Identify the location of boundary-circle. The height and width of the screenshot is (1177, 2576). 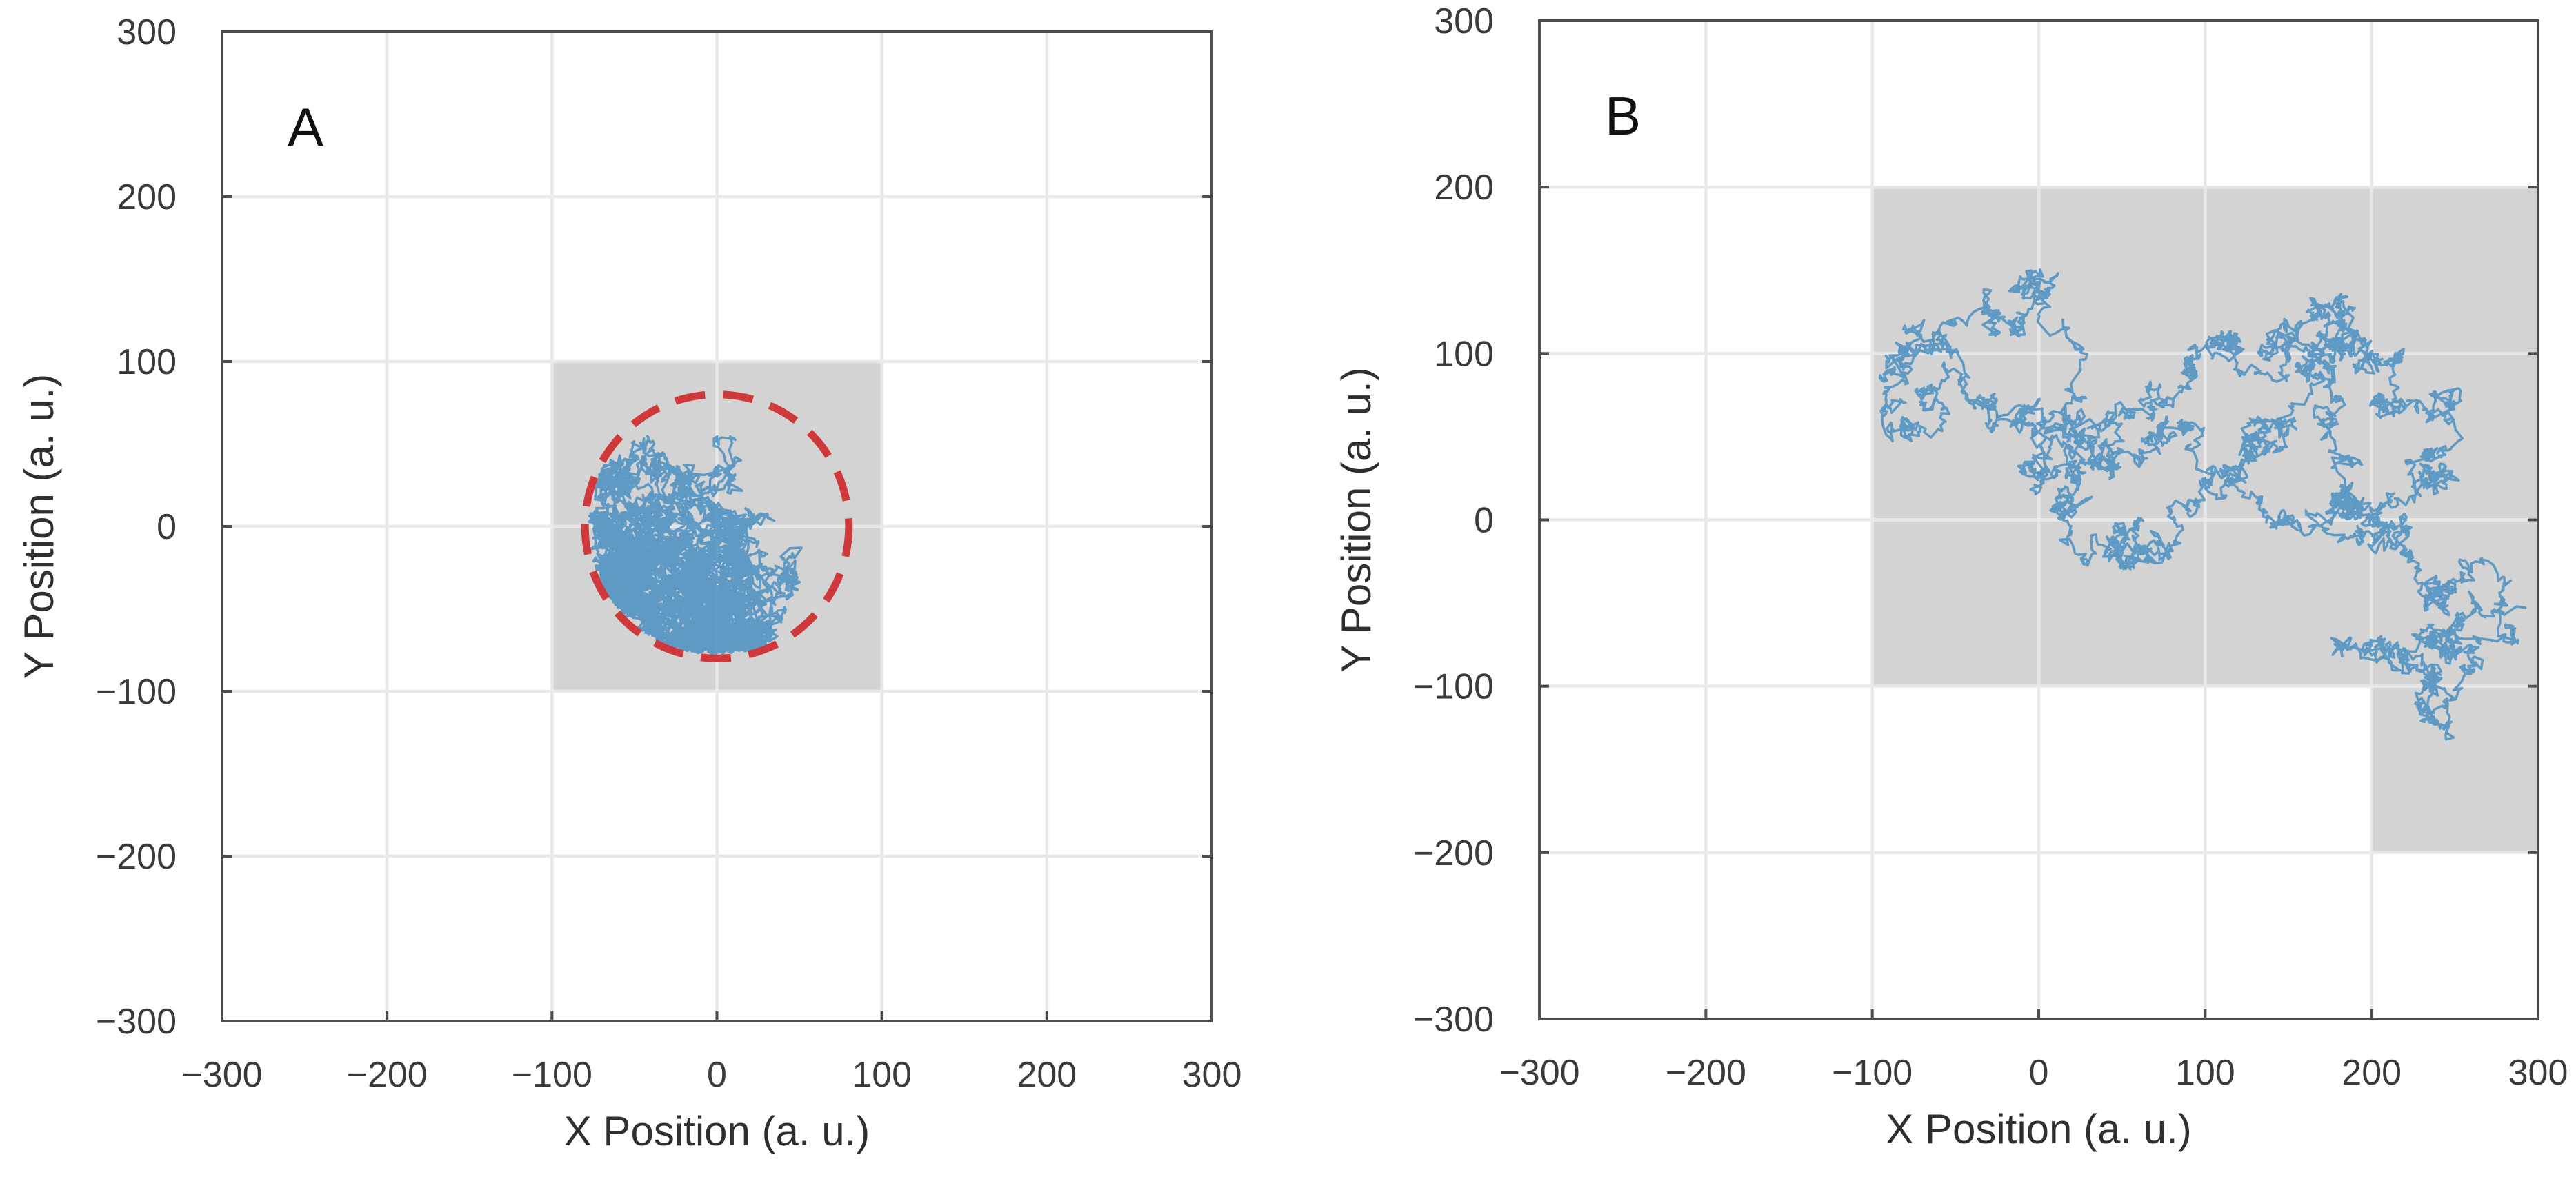
(717, 526).